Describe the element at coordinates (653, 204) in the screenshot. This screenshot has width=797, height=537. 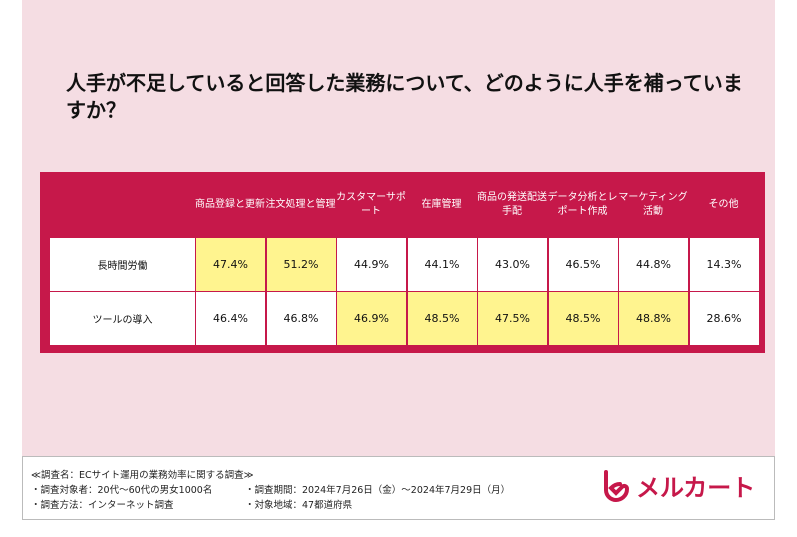
I see `column-header: マーケティング活動` at that location.